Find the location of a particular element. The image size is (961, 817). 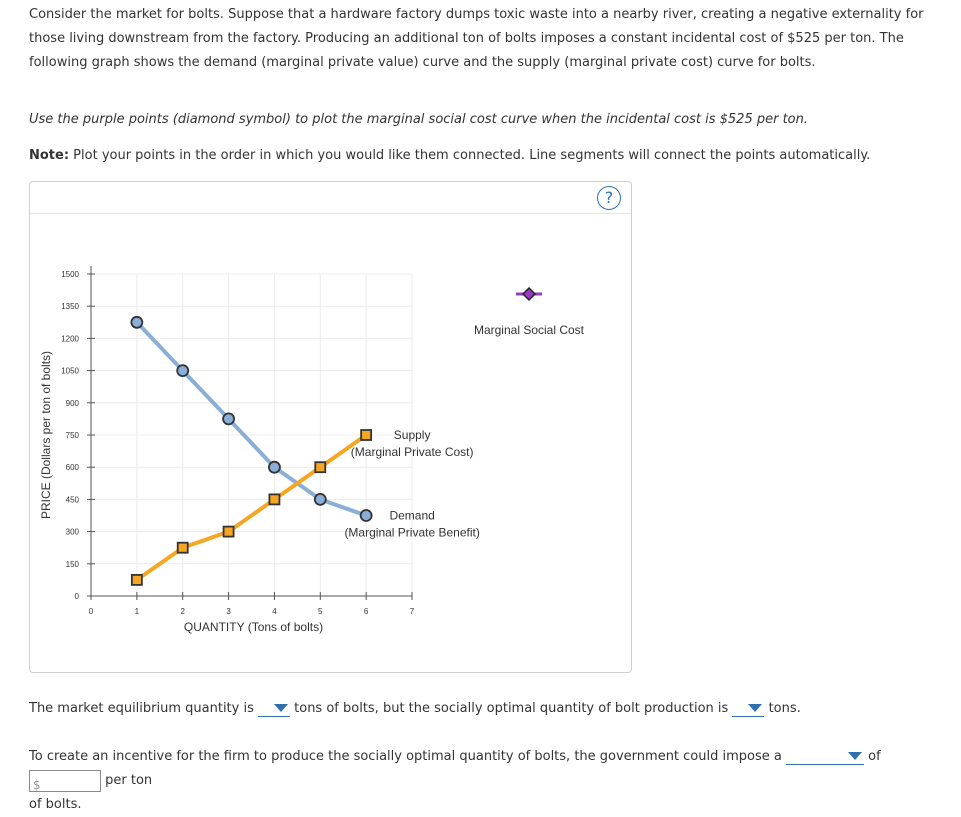

y-tick-label: 1350 is located at coordinates (70, 306).